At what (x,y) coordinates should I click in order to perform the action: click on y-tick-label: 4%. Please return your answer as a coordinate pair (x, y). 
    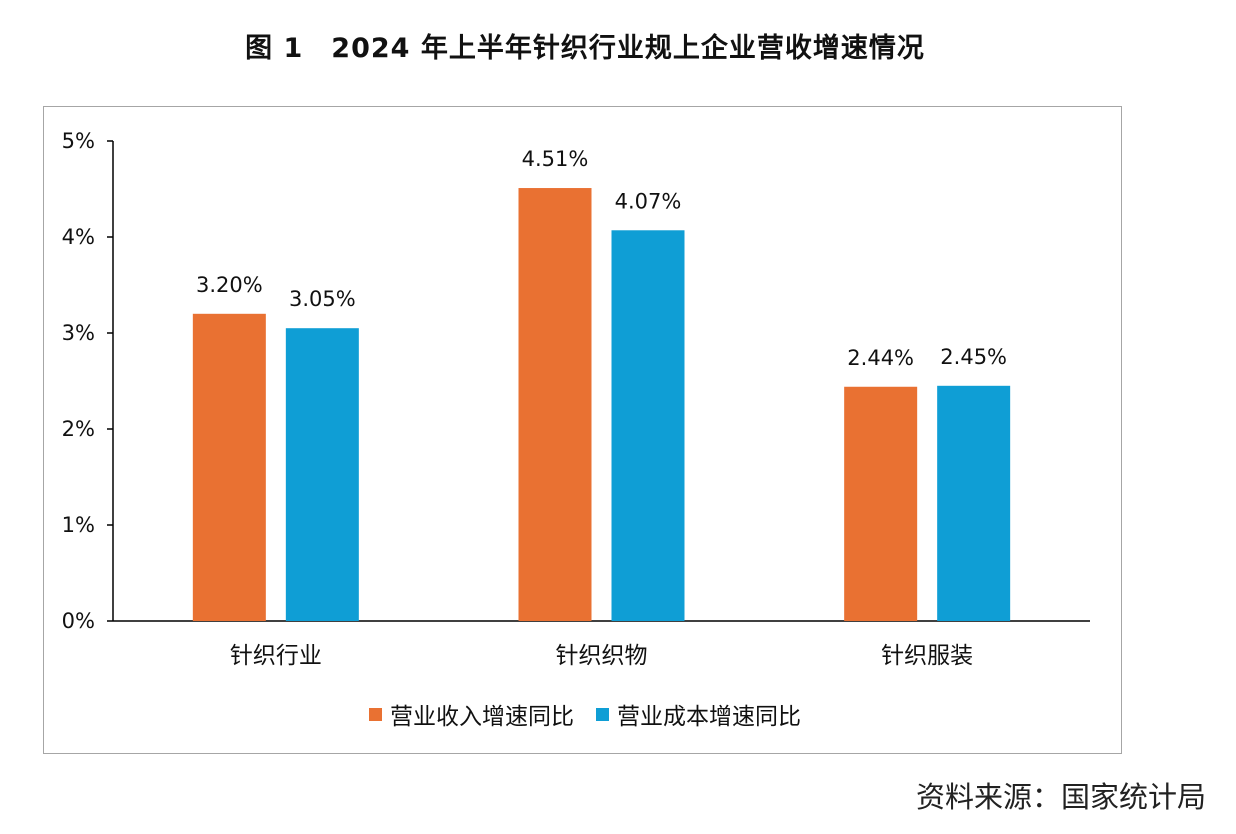
    Looking at the image, I should click on (78, 237).